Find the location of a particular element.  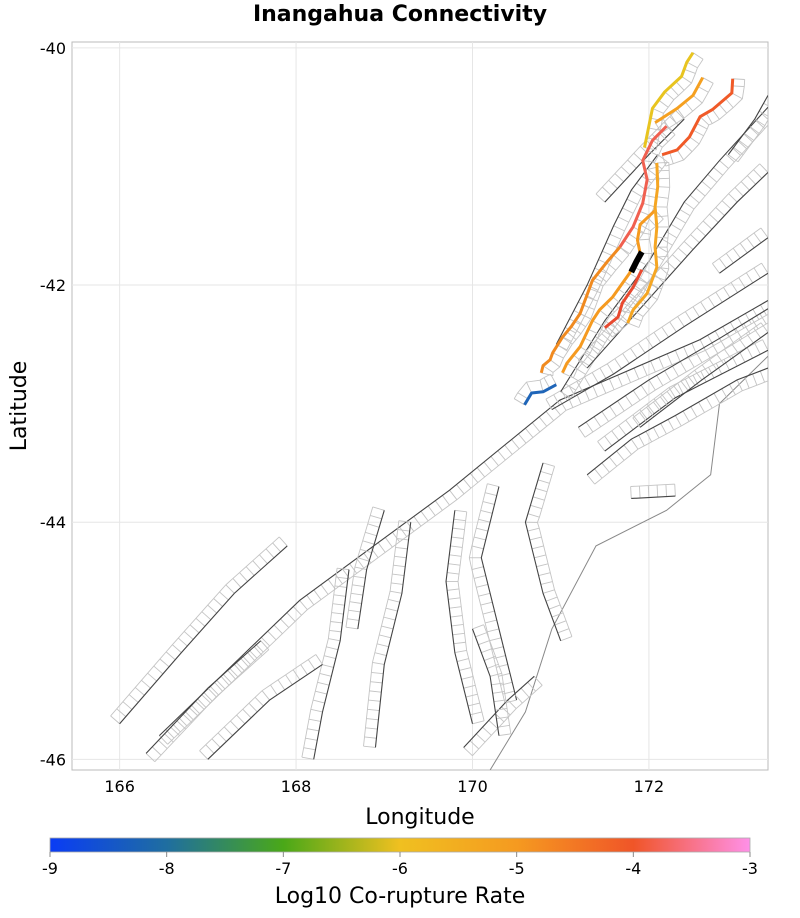

colored-faults is located at coordinates (629, 228).